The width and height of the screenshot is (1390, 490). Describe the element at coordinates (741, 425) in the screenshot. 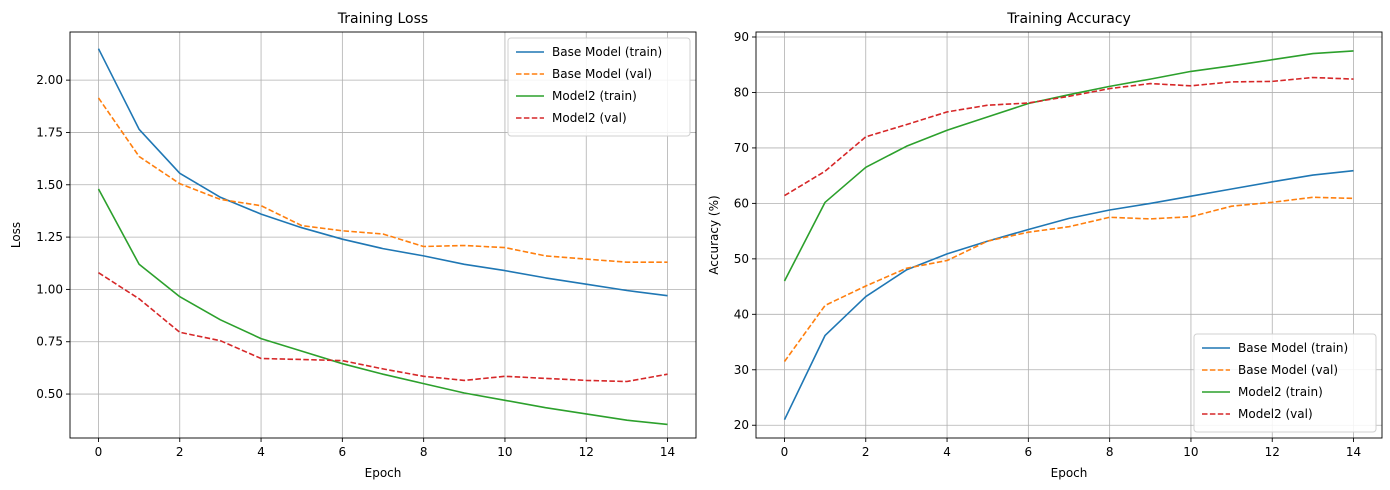

I see `y-tick-label: 20` at that location.